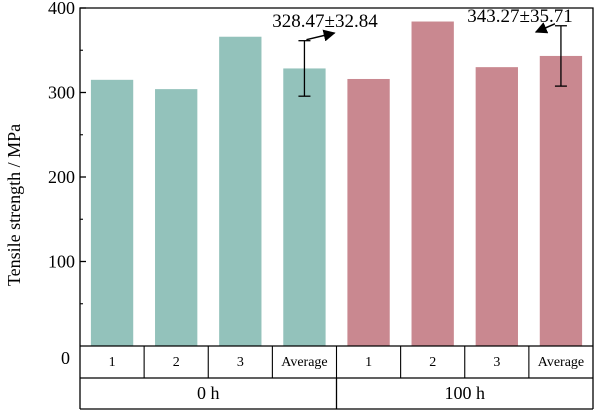 The image size is (595, 411). Describe the element at coordinates (561, 200) in the screenshot. I see `bar-2-average` at that location.